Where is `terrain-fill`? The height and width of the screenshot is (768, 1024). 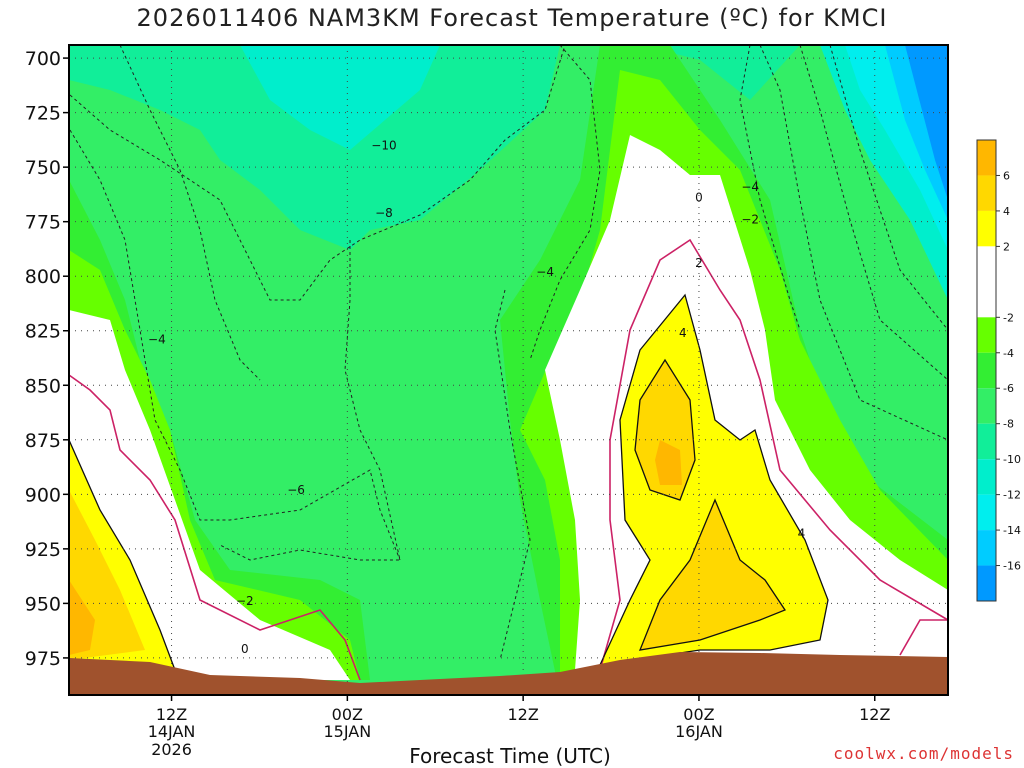 terrain-fill is located at coordinates (508, 673).